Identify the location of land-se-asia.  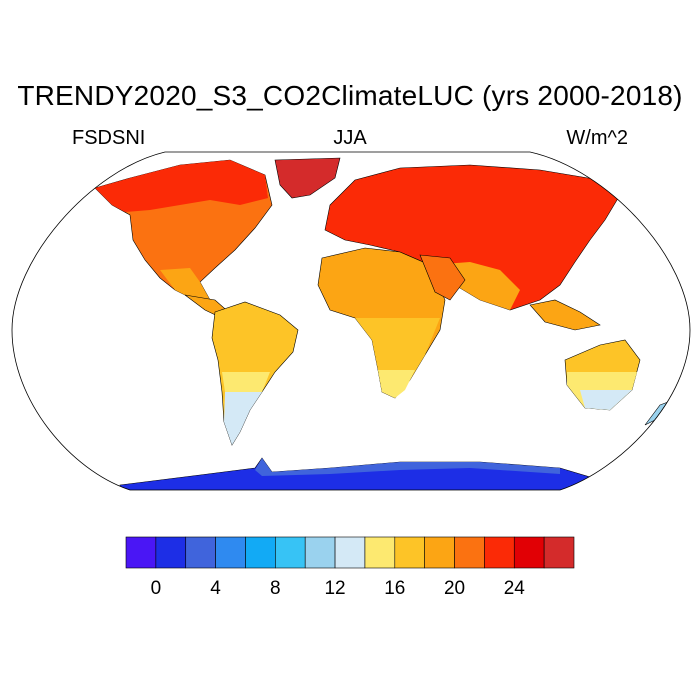
(565, 315).